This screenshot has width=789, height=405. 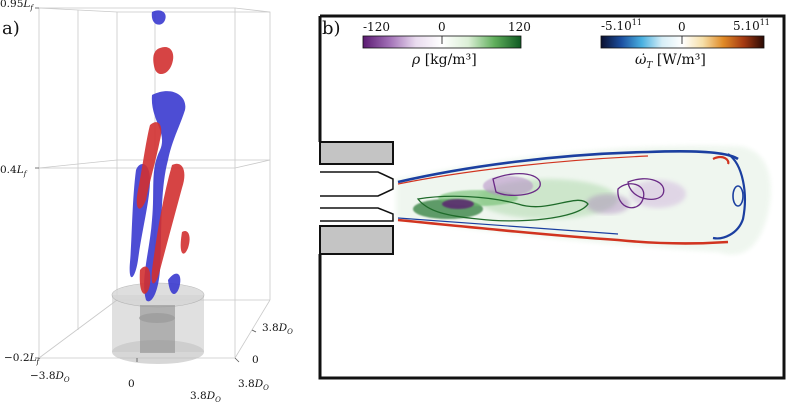 I want to click on injector, so click(x=356, y=198).